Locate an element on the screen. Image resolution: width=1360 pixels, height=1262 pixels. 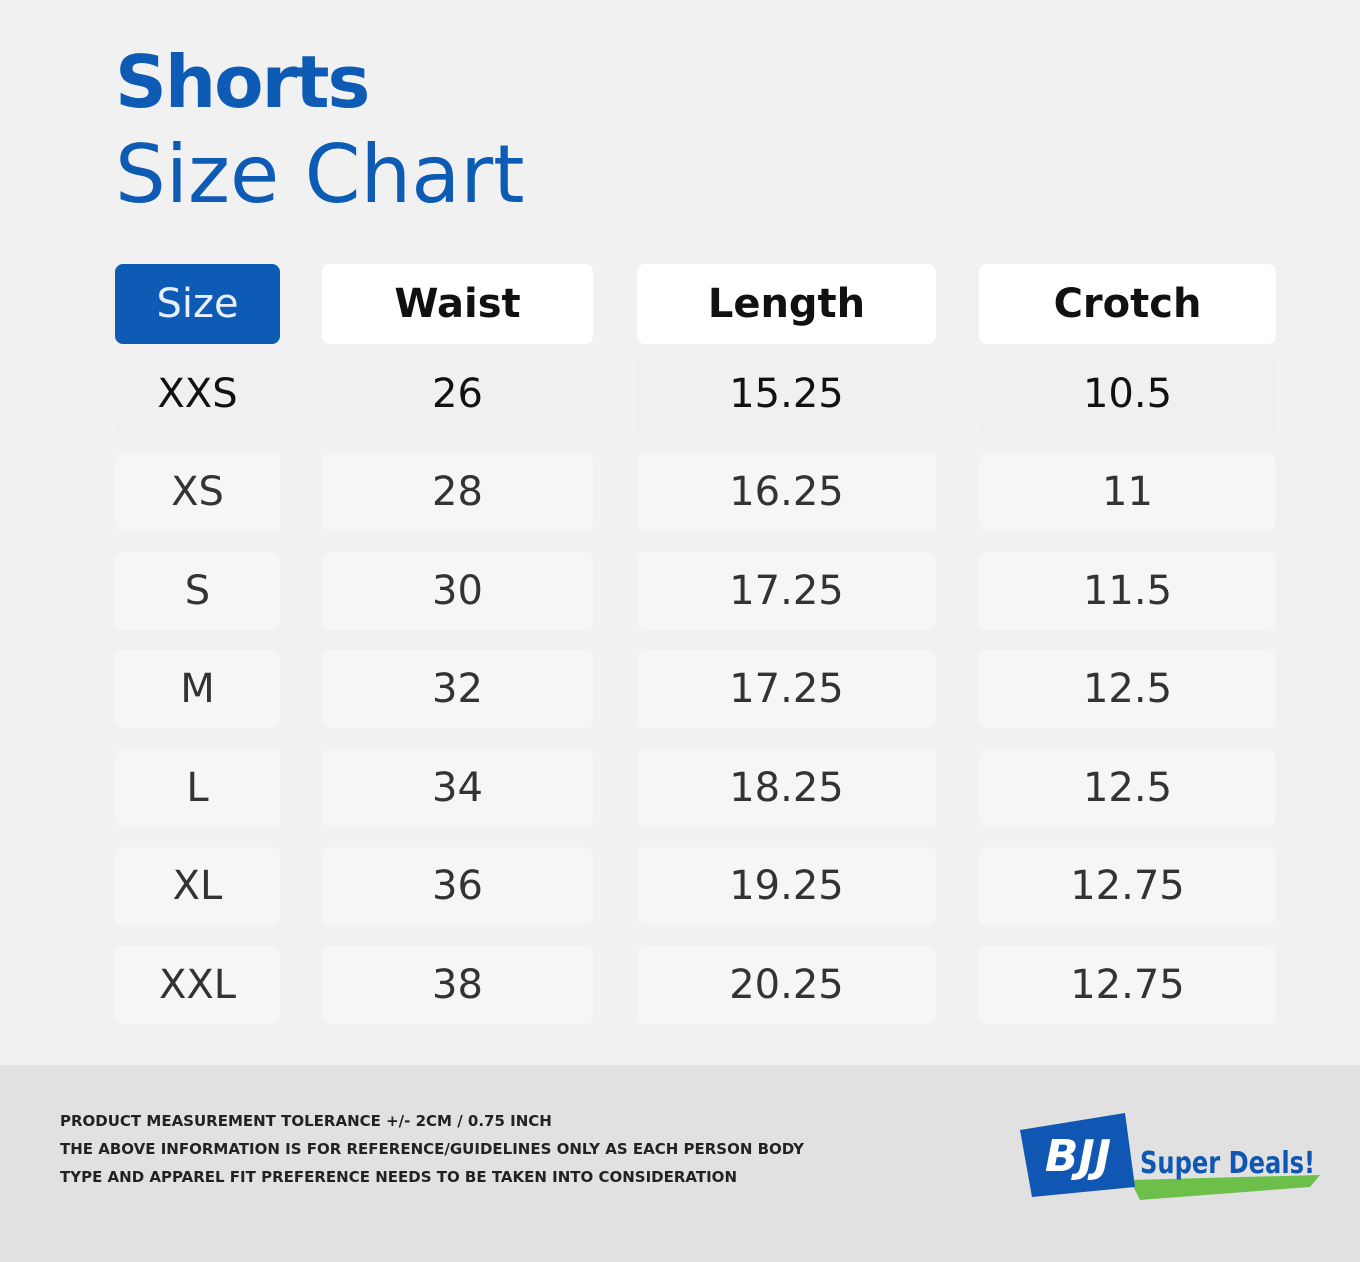
measurement-cell: 15.25 is located at coordinates (786, 394).